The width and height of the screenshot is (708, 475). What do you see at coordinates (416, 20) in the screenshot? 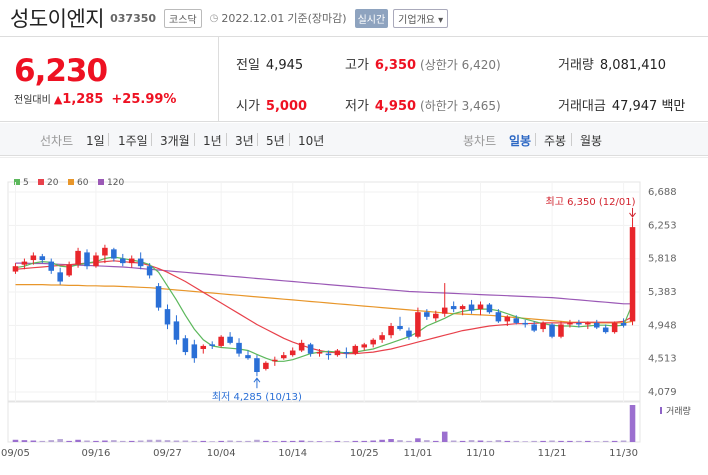
I see `company-info-label: 기업개요` at bounding box center [416, 20].